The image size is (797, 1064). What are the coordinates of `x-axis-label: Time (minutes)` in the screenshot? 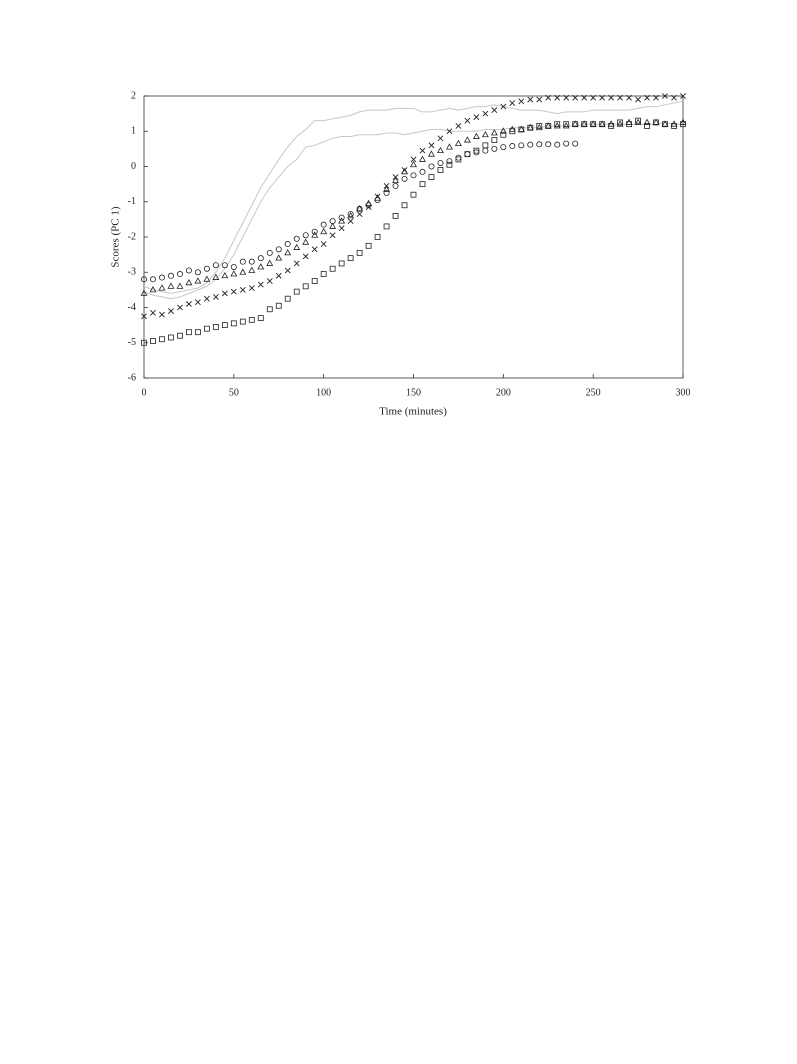 It's located at (413, 412).